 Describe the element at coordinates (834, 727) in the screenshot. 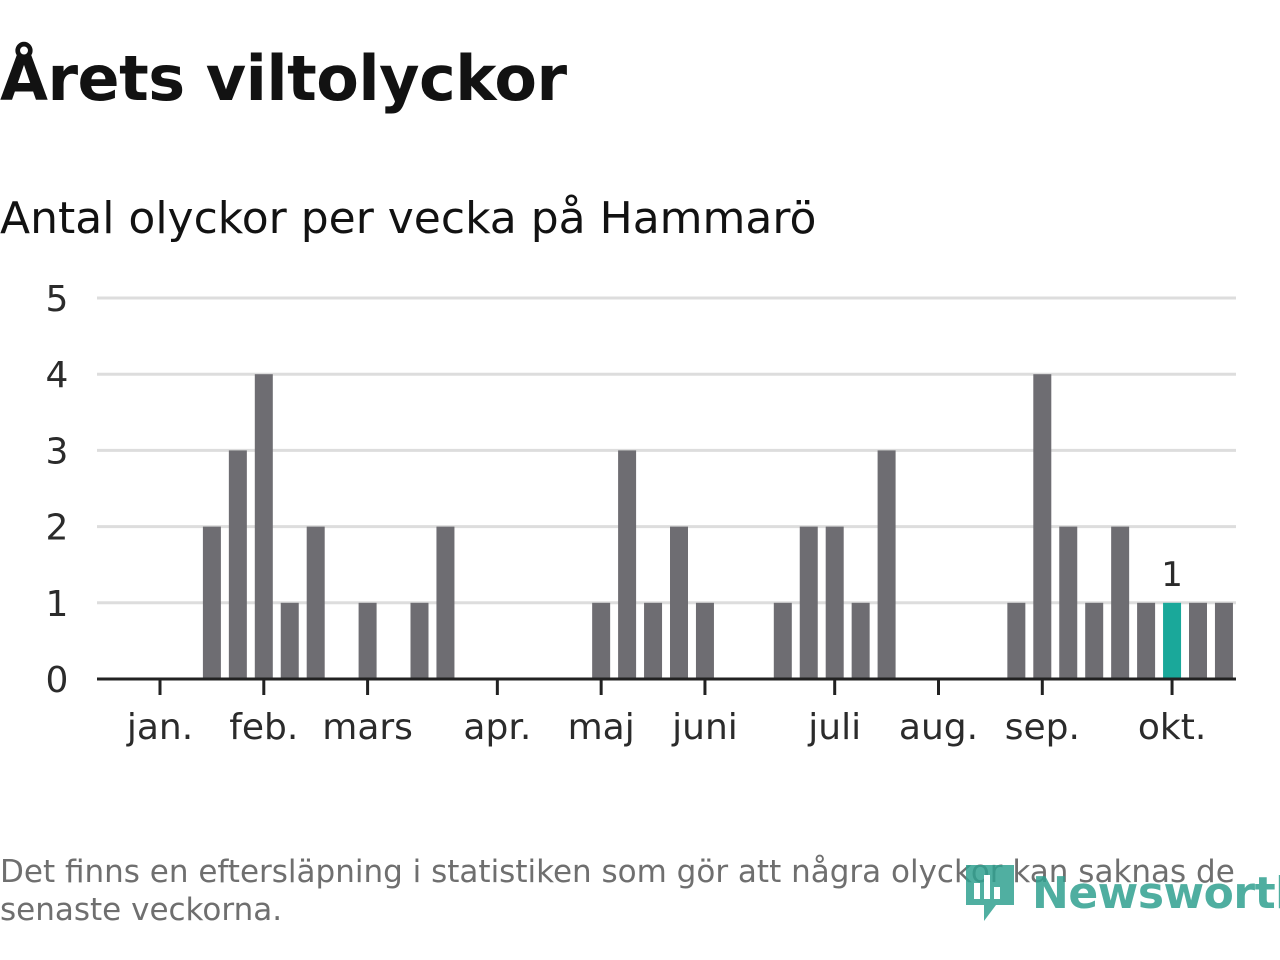

I see `x-tick-label: juli` at that location.